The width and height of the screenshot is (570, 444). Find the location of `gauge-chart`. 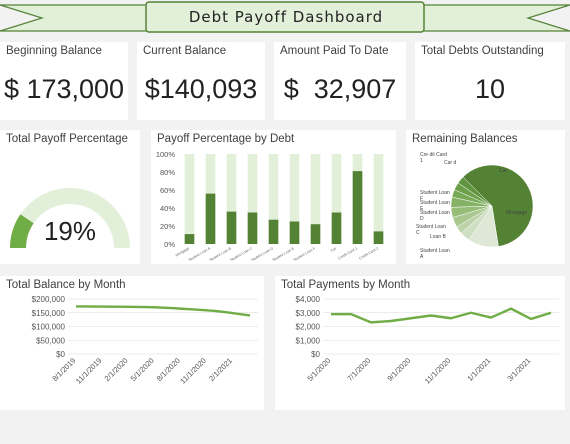

gauge-chart is located at coordinates (70, 218).